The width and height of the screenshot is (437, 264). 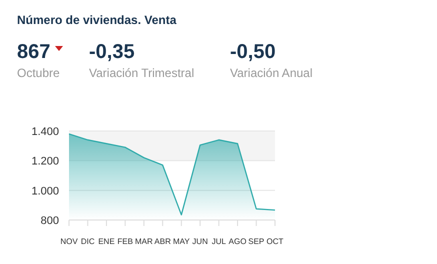 What do you see at coordinates (237, 241) in the screenshot?
I see `x-tick-label: AGO` at bounding box center [237, 241].